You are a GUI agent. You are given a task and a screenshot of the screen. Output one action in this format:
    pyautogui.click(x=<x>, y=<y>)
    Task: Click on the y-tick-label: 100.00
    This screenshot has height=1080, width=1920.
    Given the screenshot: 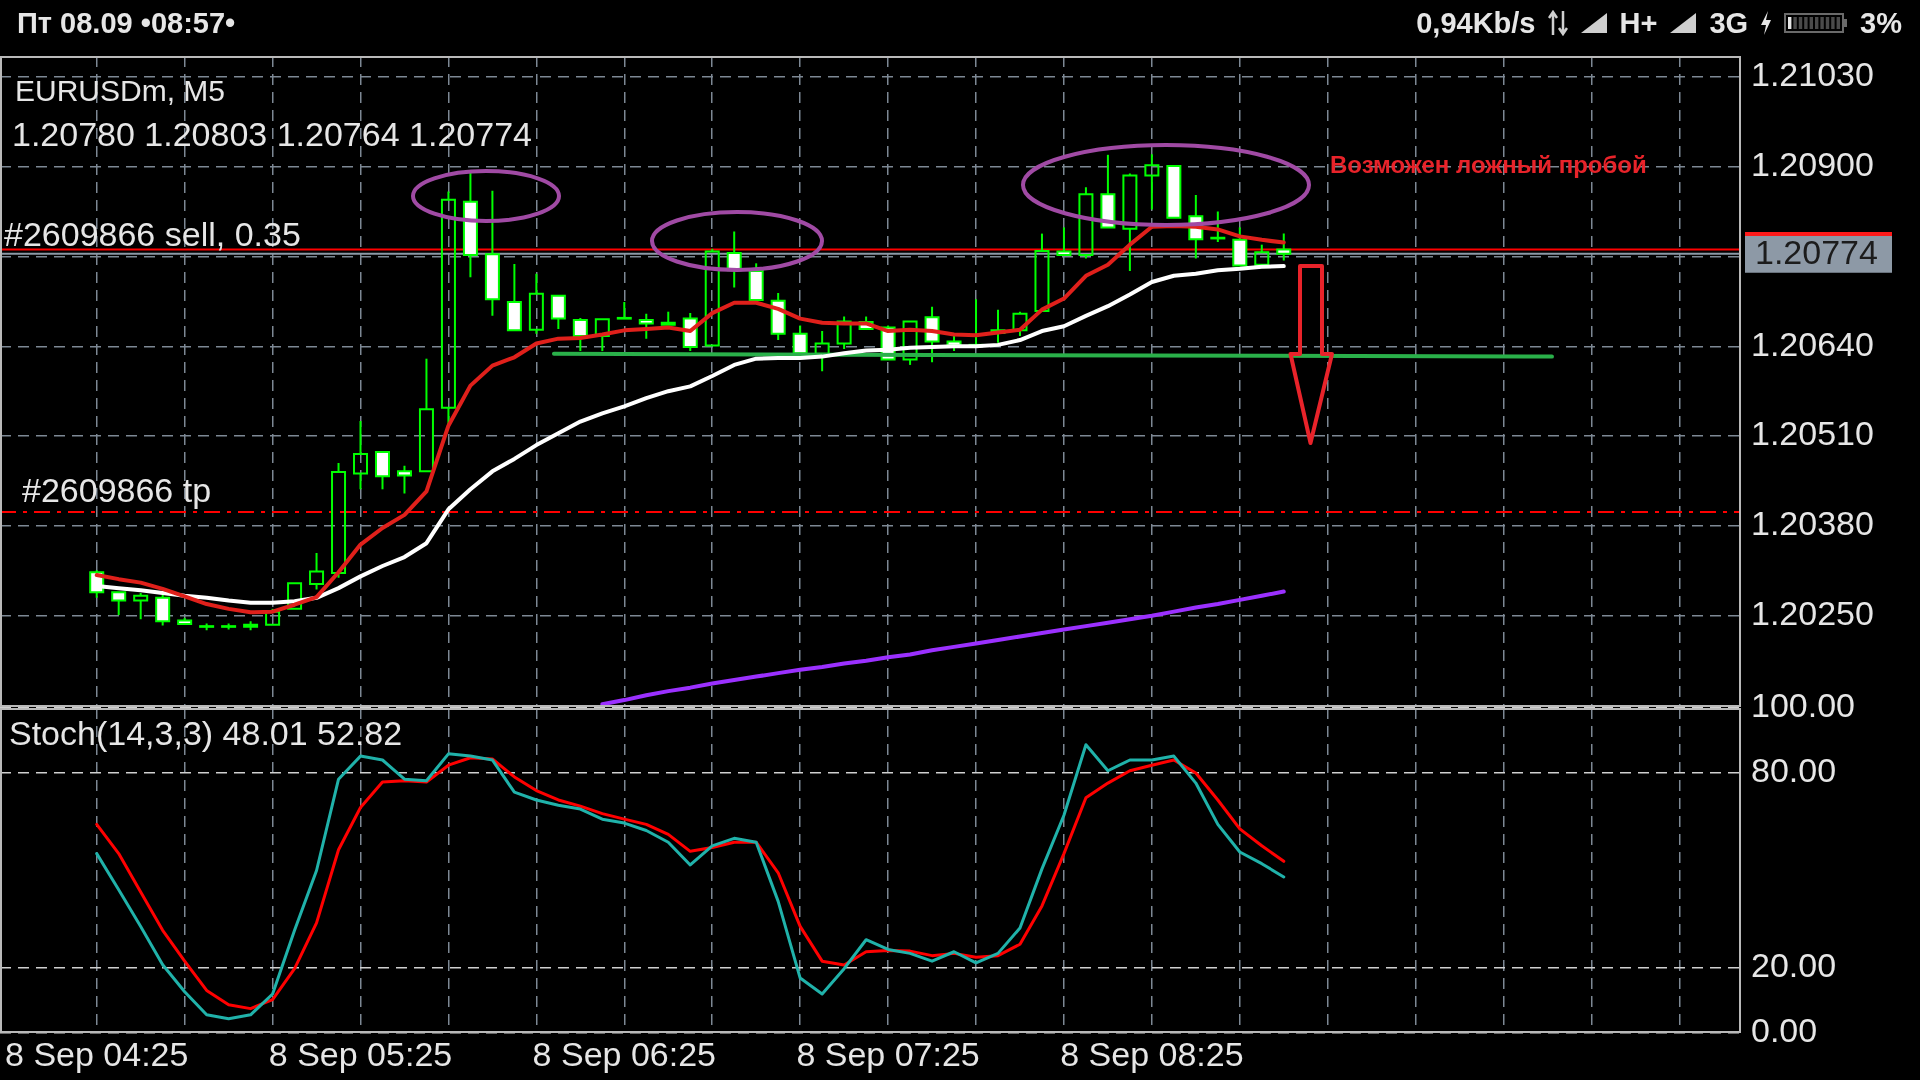 What is the action you would take?
    pyautogui.click(x=1803, y=705)
    